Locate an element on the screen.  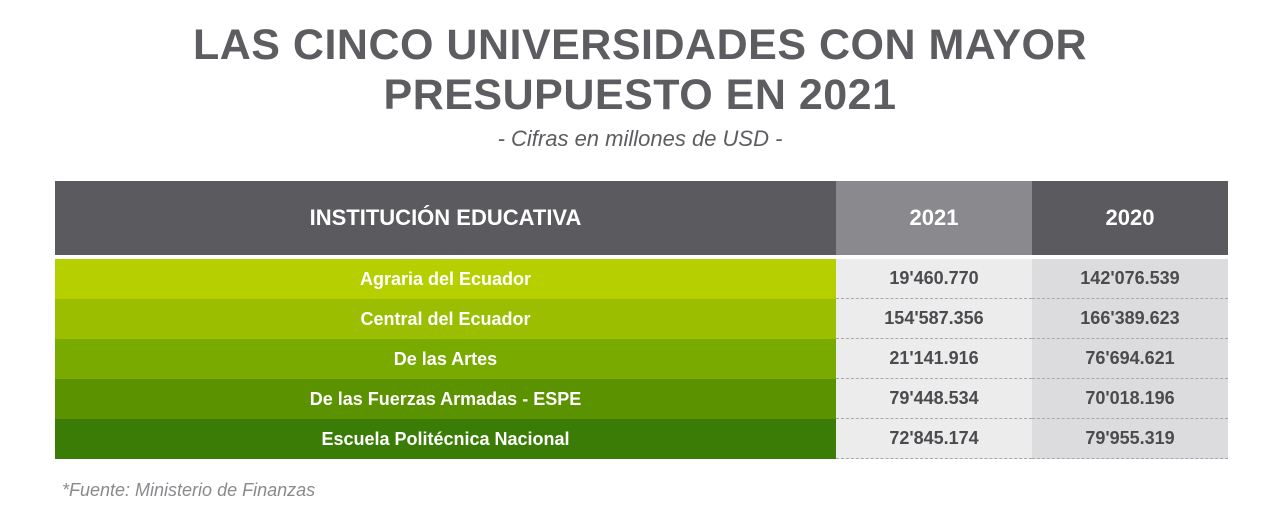
institution-name: De las Artes is located at coordinates (445, 359).